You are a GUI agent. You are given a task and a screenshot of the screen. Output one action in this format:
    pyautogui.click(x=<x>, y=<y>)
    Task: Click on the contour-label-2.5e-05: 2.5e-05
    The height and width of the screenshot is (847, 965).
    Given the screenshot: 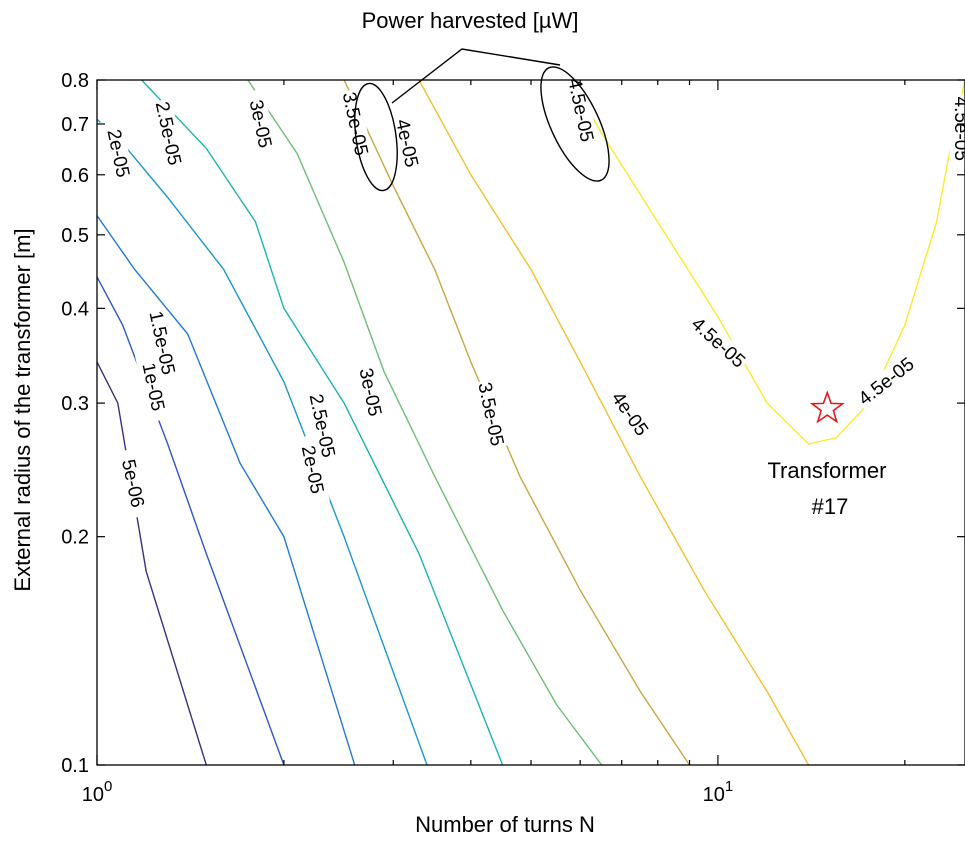 What is the action you would take?
    pyautogui.click(x=168, y=133)
    